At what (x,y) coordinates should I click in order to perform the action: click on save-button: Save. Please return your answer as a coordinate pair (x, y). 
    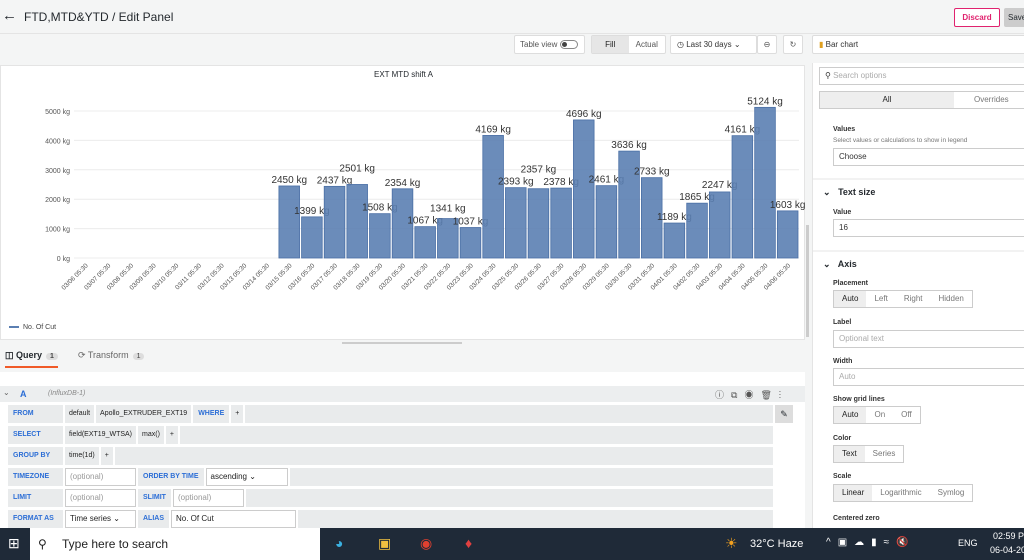
    Looking at the image, I should click on (1014, 17).